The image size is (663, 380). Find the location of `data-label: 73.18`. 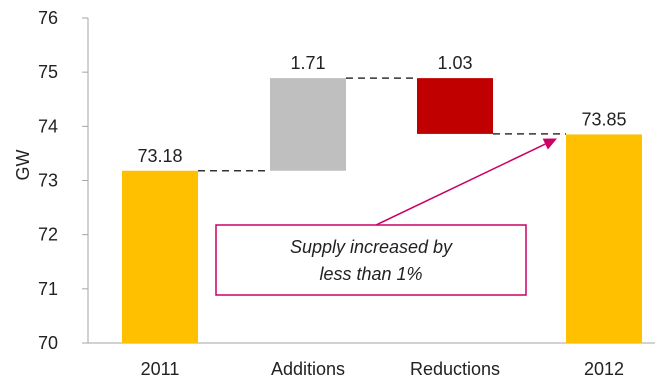

data-label: 73.18 is located at coordinates (159, 156).